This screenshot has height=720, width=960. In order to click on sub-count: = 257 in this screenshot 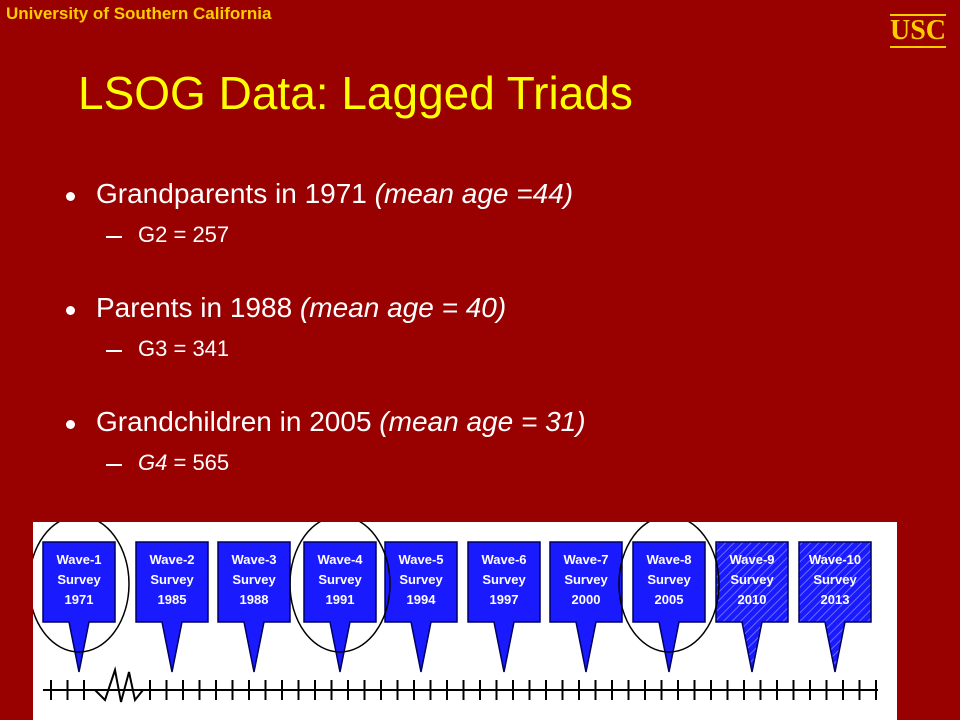, I will do `click(201, 234)`.